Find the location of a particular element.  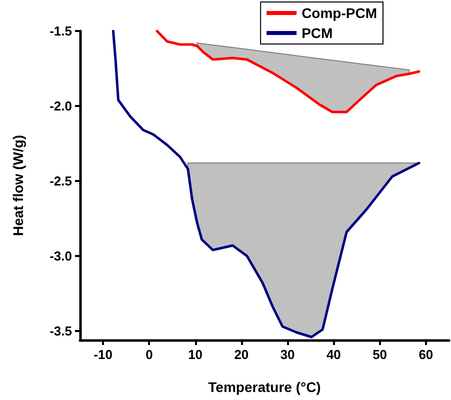

x-tick-label: -10 is located at coordinates (103, 354).